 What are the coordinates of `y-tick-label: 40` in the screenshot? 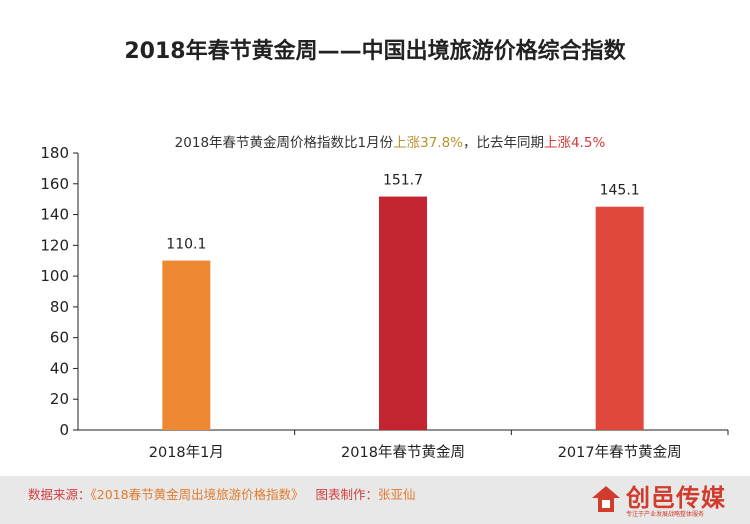 It's located at (59, 368).